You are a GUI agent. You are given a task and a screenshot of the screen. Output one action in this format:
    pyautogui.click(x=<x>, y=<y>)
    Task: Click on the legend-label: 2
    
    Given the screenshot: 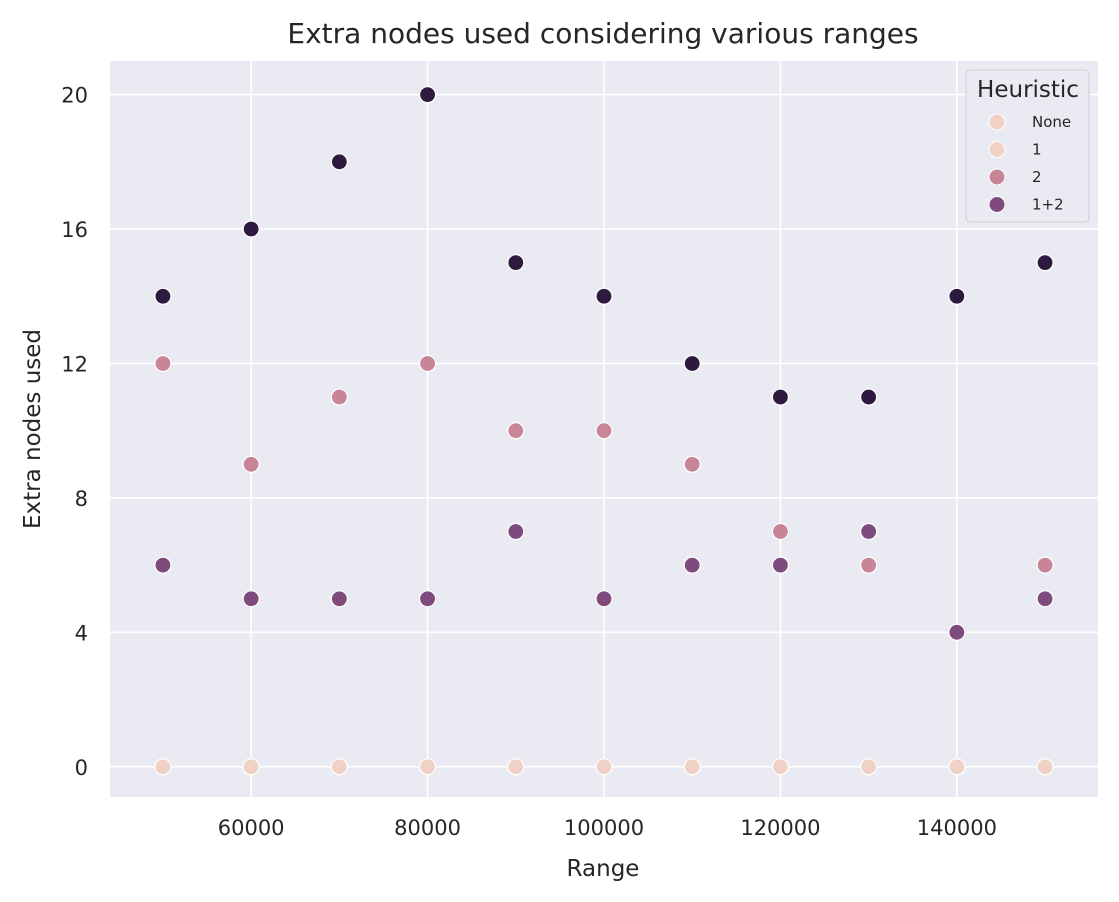 What is the action you would take?
    pyautogui.click(x=1037, y=177)
    